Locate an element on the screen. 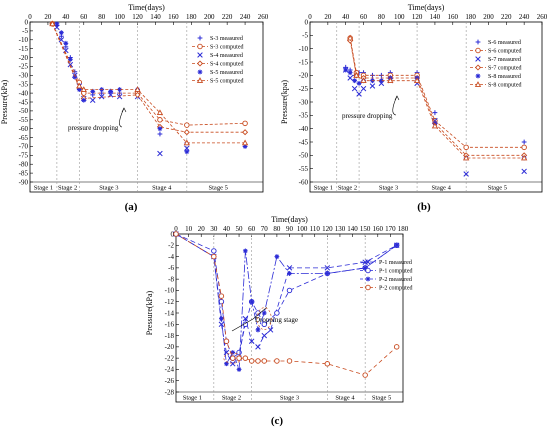 The image size is (550, 430). legend-label: P-1 measured is located at coordinates (395, 263).